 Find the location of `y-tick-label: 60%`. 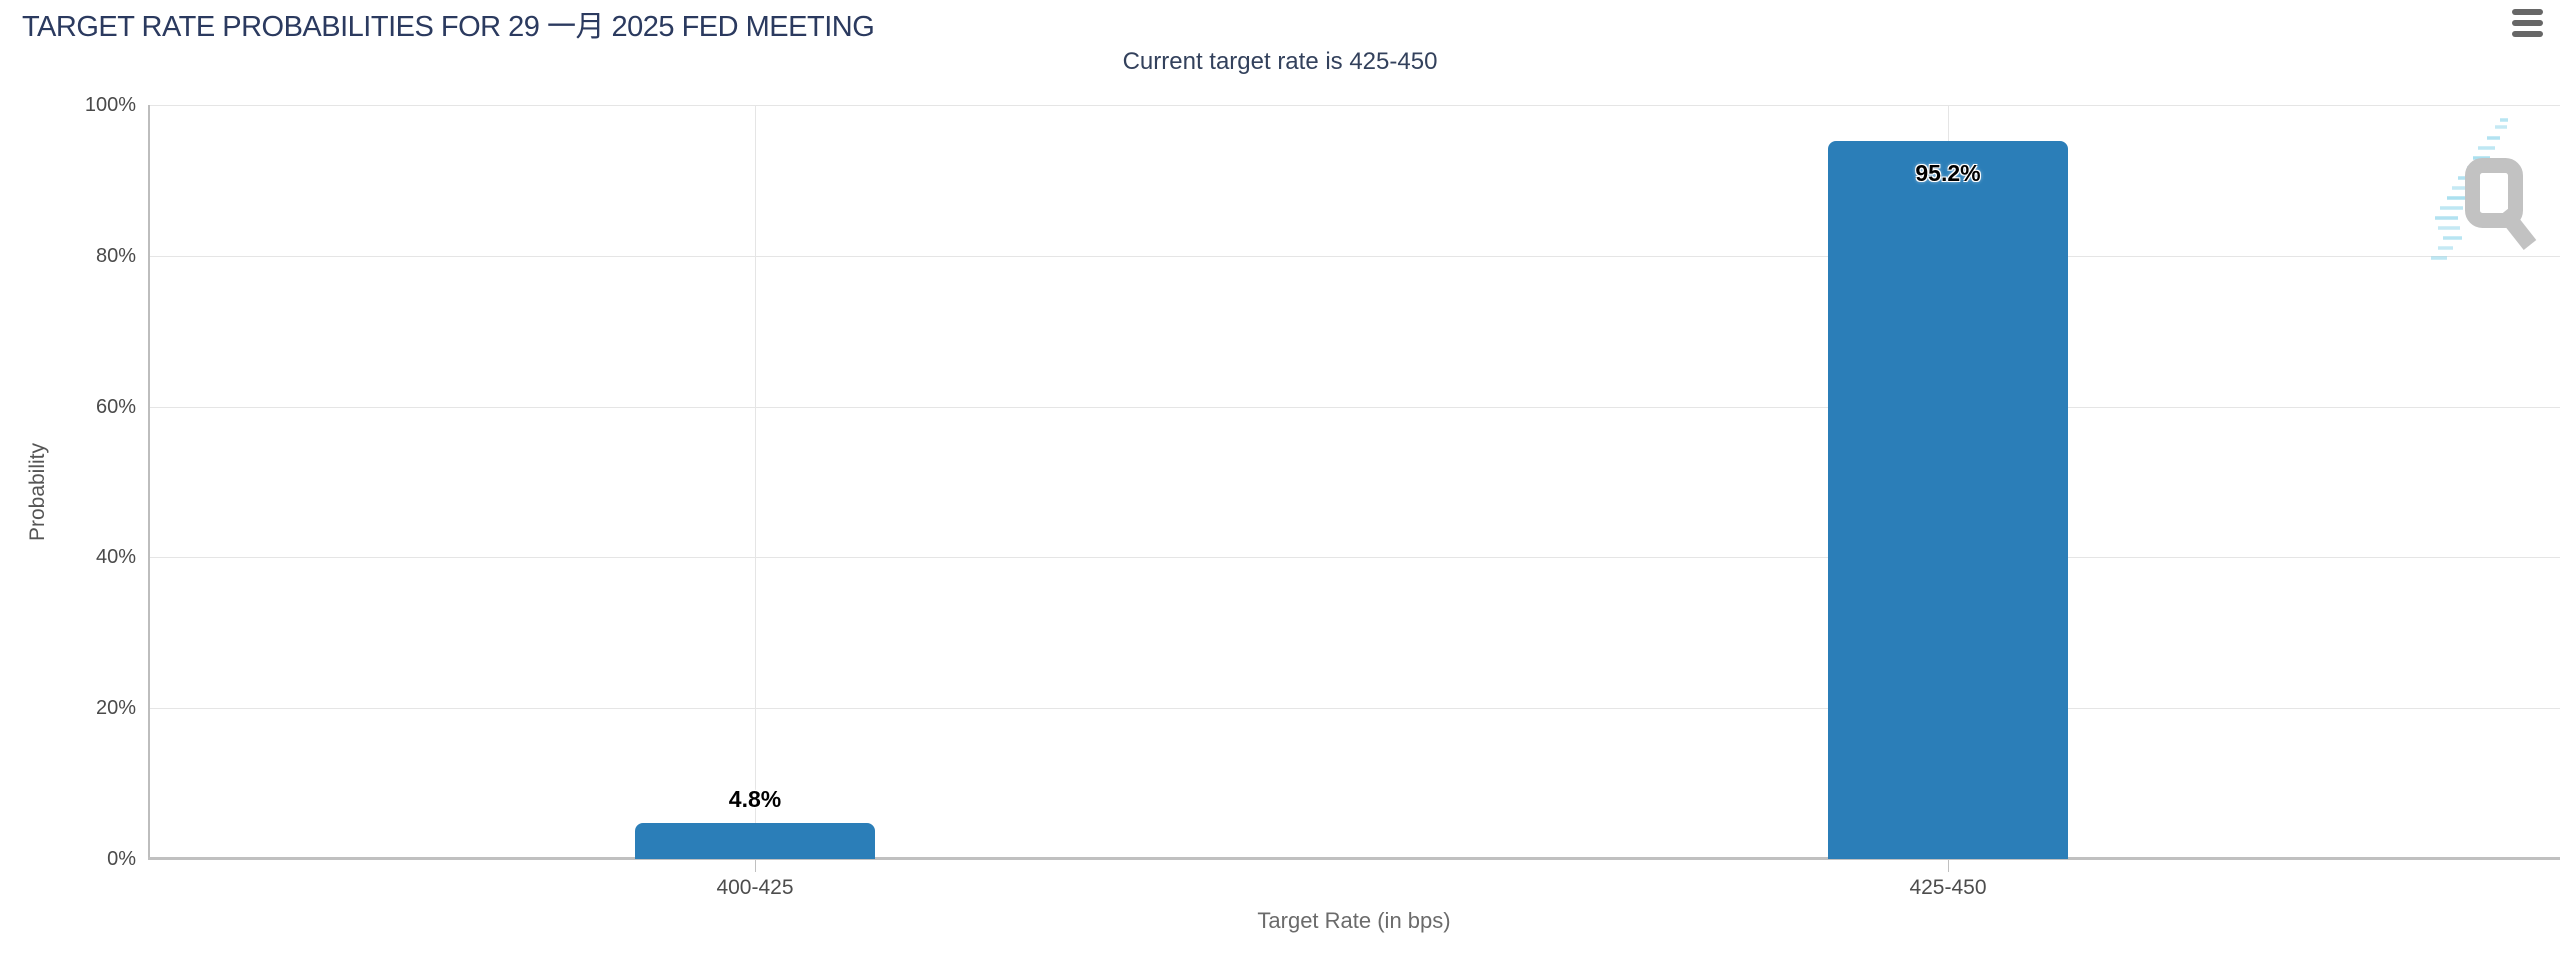

y-tick-label: 60% is located at coordinates (115, 407).